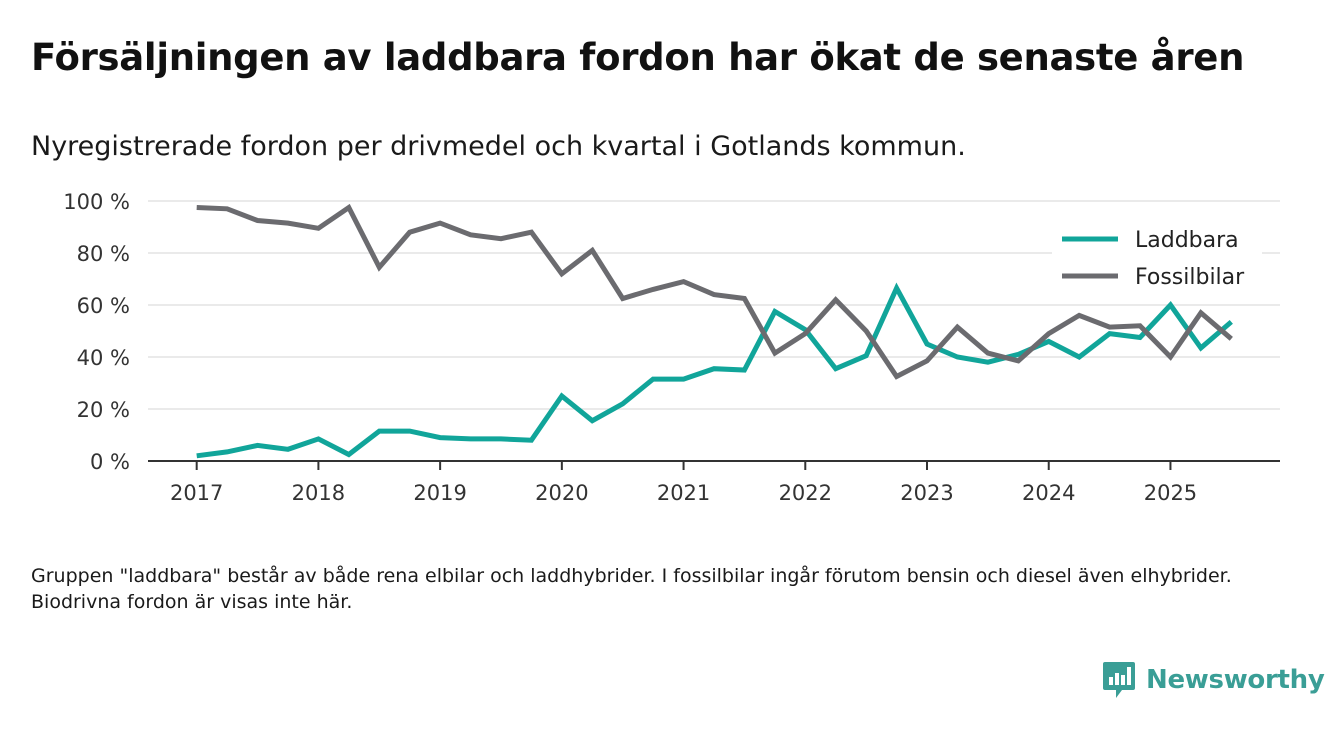 Image resolution: width=1340 pixels, height=733 pixels. What do you see at coordinates (1119, 680) in the screenshot?
I see `newsworthy-logo-icon` at bounding box center [1119, 680].